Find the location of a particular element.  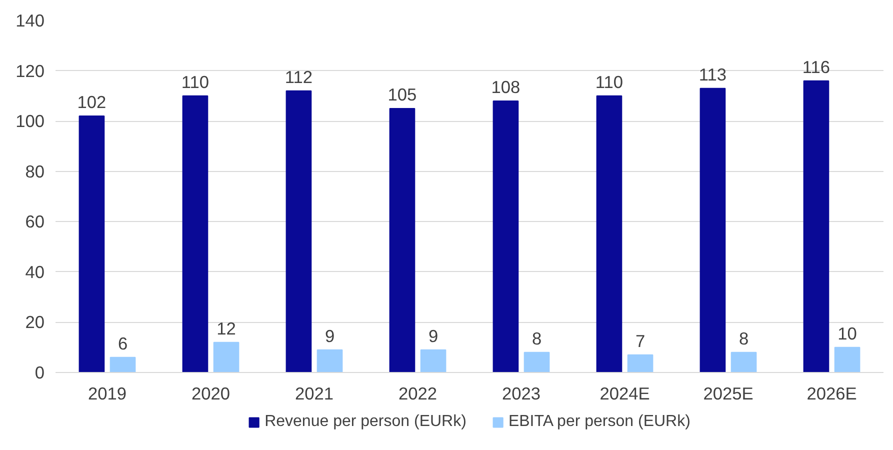

data-label: 116 is located at coordinates (816, 66).